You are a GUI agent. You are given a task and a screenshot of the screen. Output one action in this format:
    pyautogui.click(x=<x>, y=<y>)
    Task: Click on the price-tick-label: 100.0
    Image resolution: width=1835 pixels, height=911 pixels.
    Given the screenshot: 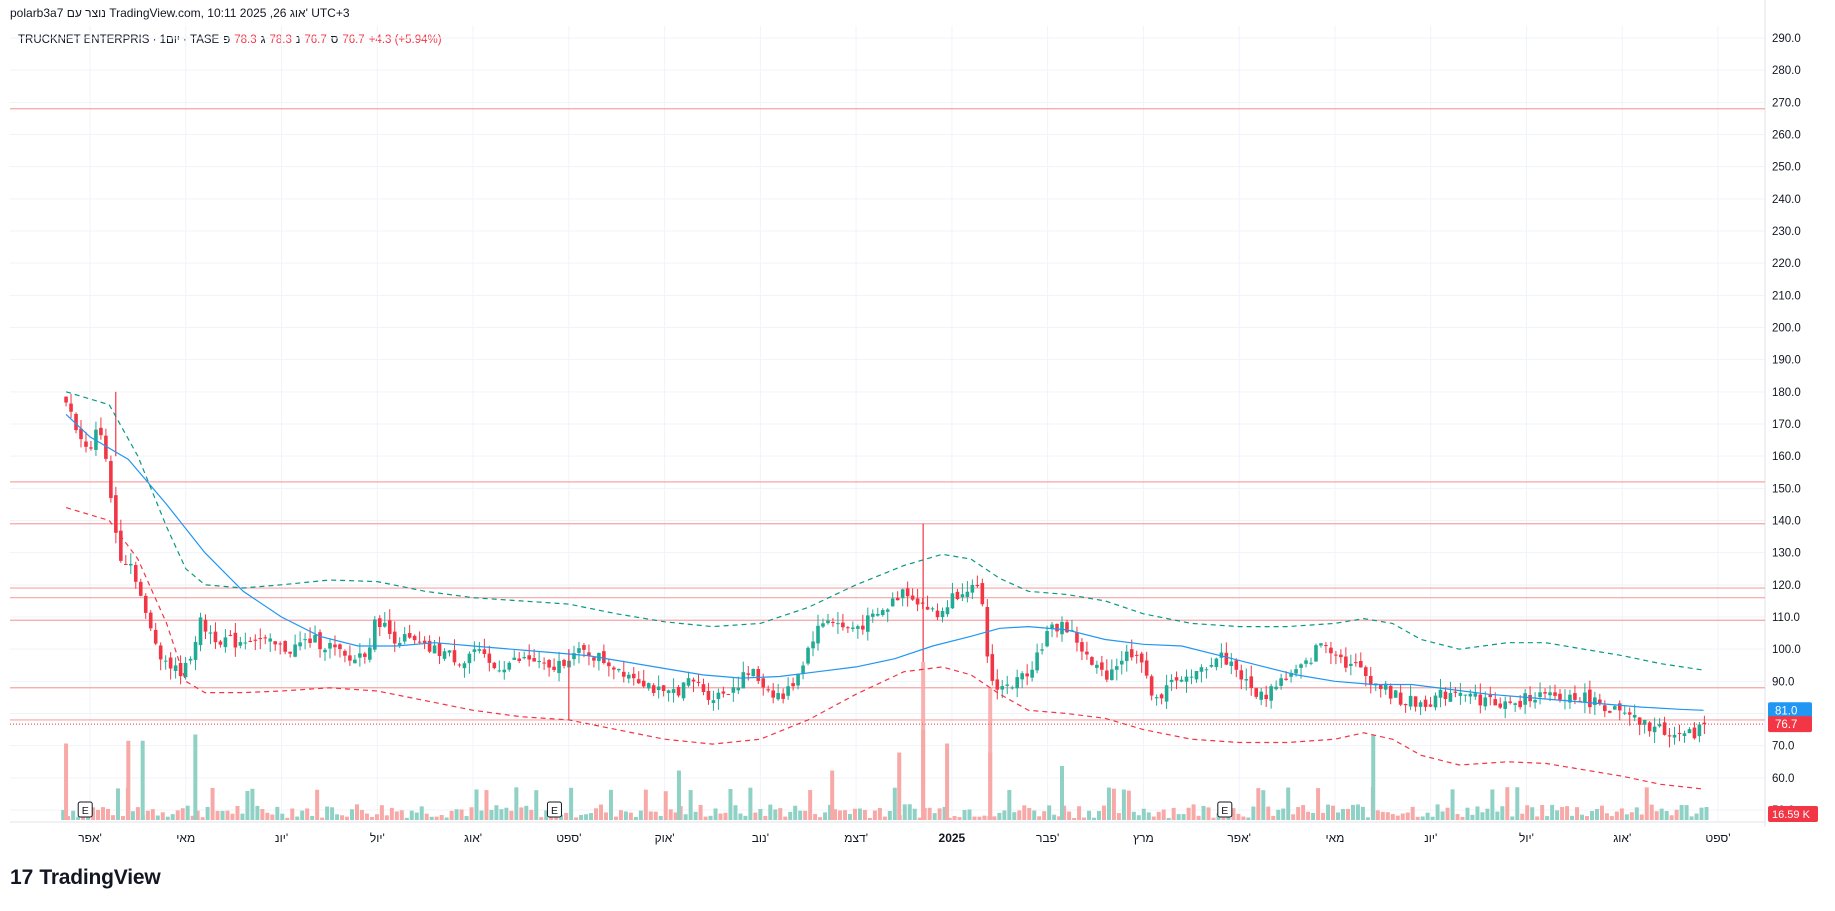 What is the action you would take?
    pyautogui.click(x=1786, y=650)
    